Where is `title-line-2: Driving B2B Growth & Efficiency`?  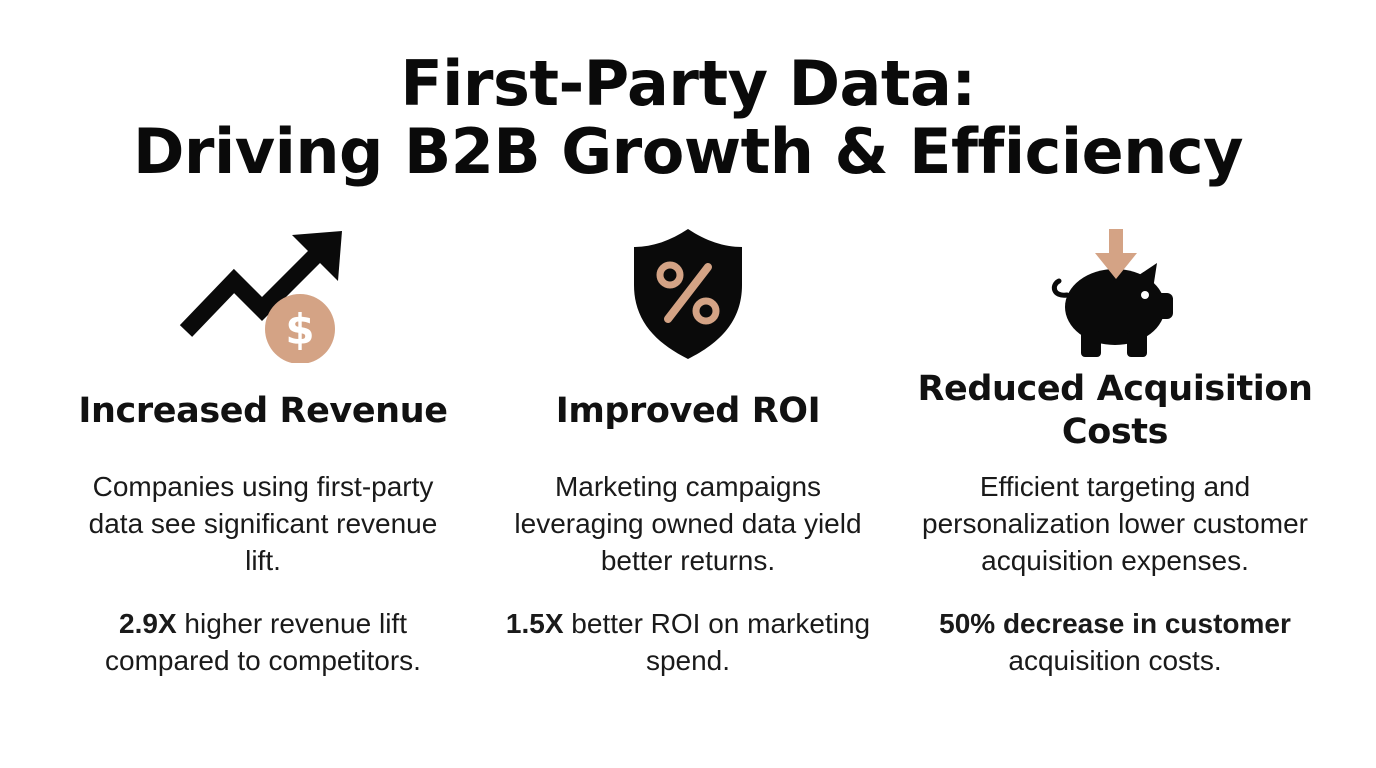
title-line-2: Driving B2B Growth & Efficiency is located at coordinates (688, 151).